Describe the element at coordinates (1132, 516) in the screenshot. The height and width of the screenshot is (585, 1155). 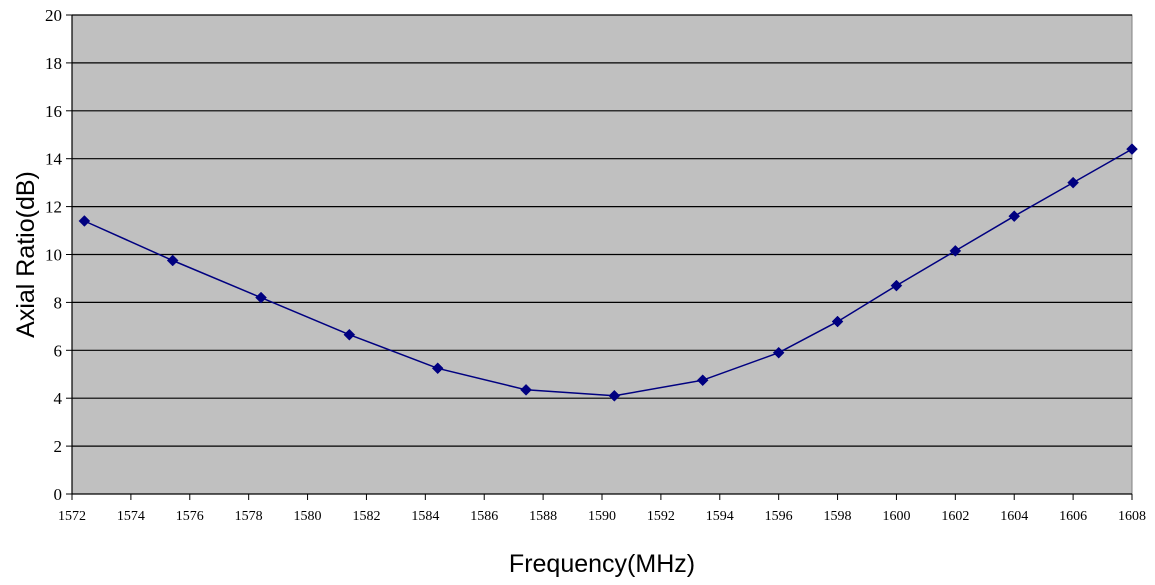
I see `x-tick-label: 1608` at that location.